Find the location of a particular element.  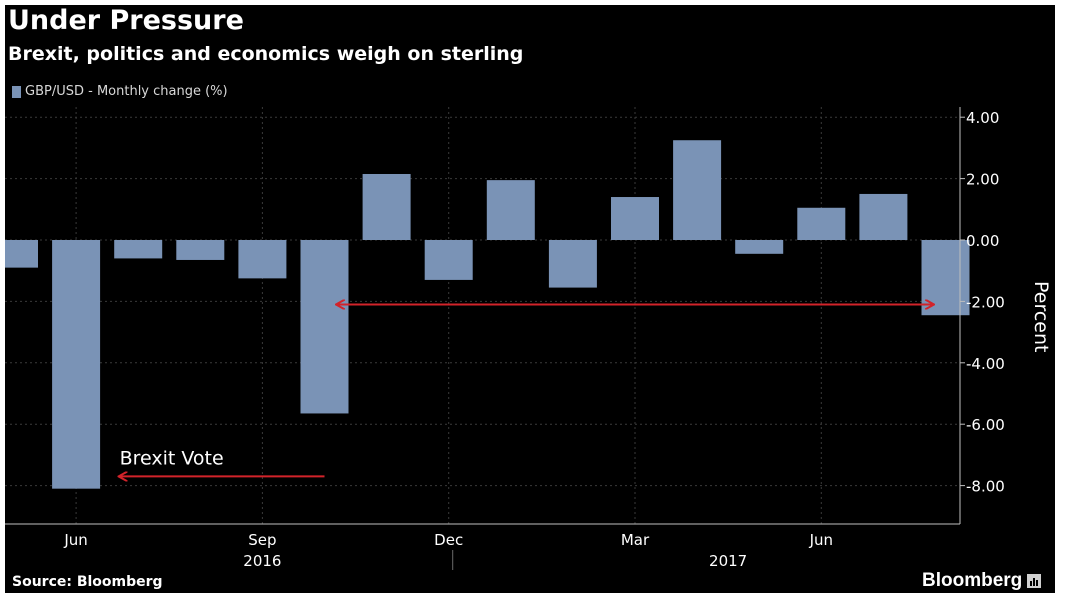

bloomberg-terminal-icon is located at coordinates (1034, 581).